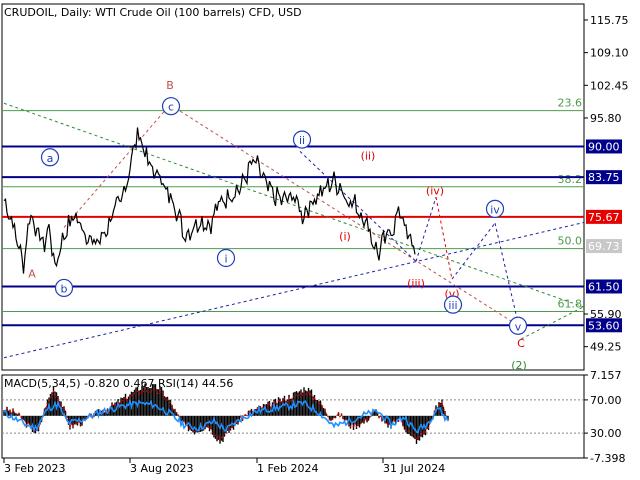 This screenshot has height=480, width=640. I want to click on wave-label: A, so click(32, 274).